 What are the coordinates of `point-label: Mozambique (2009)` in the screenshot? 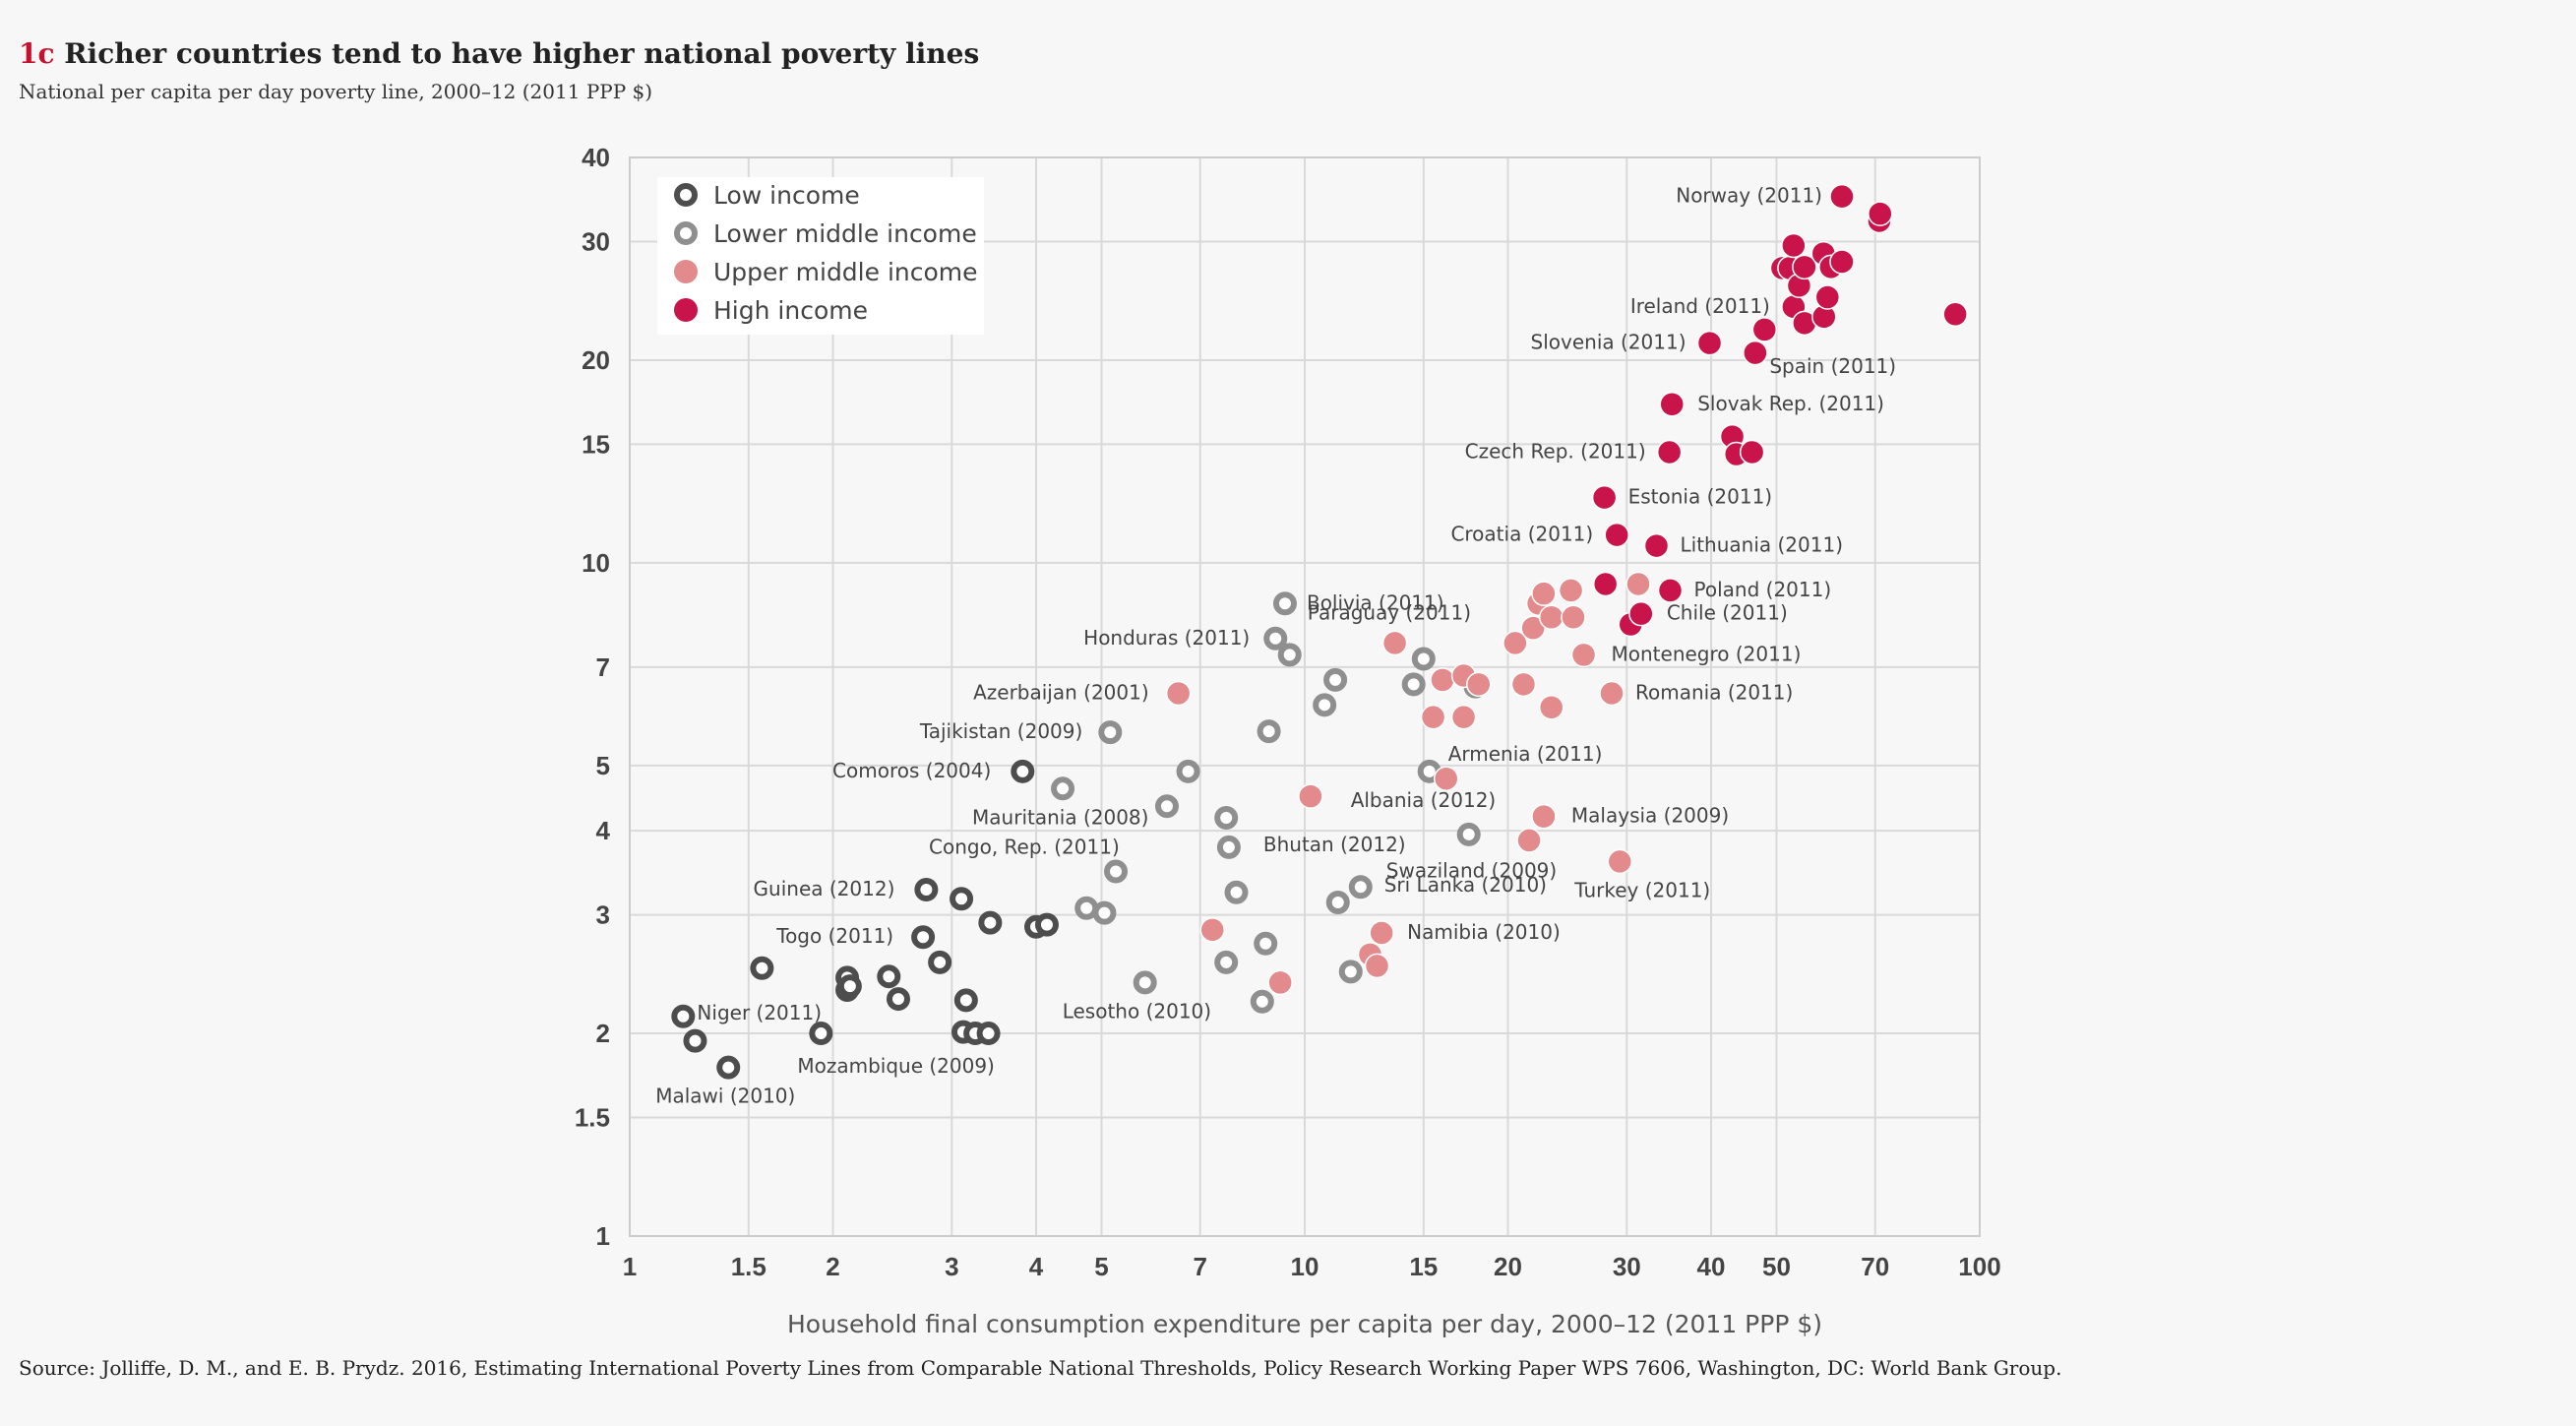 It's located at (896, 1066).